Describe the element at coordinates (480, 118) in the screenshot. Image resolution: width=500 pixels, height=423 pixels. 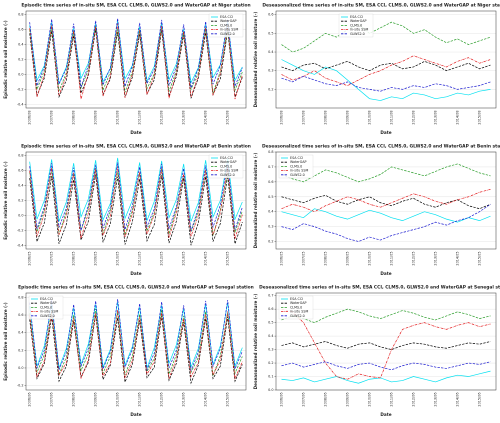
I see `x-tick-label: 2015/08` at that location.